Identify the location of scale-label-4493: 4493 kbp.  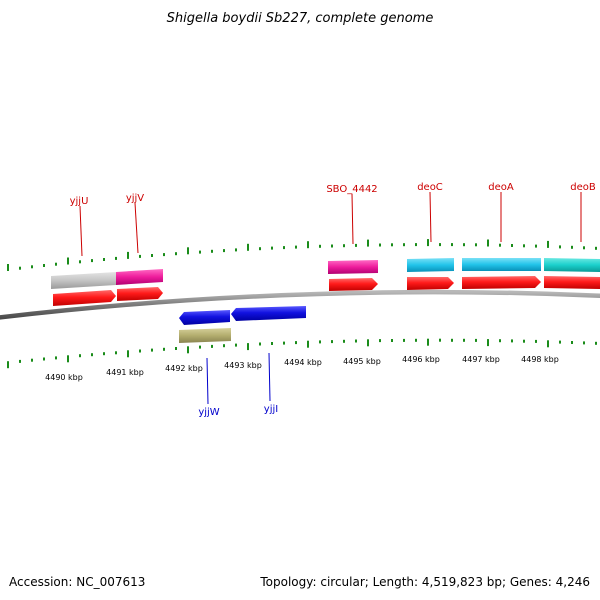
(243, 365).